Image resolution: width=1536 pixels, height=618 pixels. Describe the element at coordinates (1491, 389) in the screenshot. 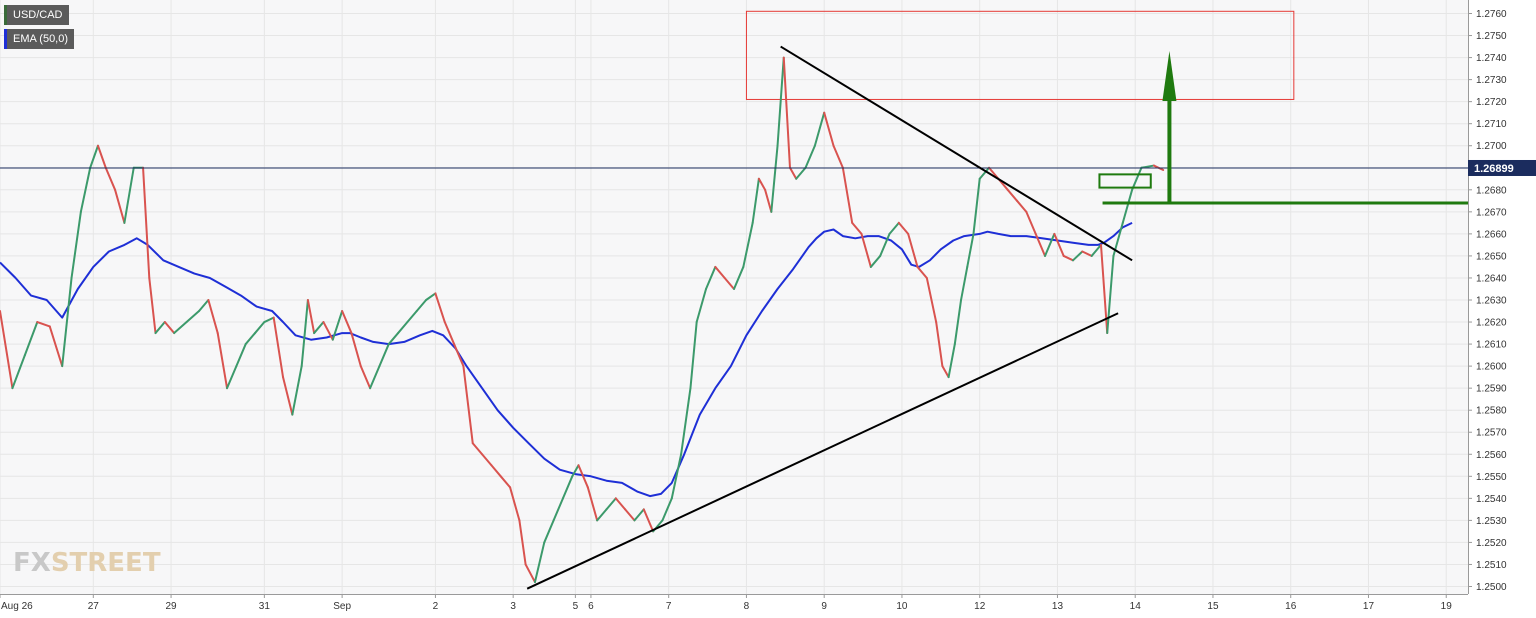

I see `y-tick-label: 1.2590` at that location.